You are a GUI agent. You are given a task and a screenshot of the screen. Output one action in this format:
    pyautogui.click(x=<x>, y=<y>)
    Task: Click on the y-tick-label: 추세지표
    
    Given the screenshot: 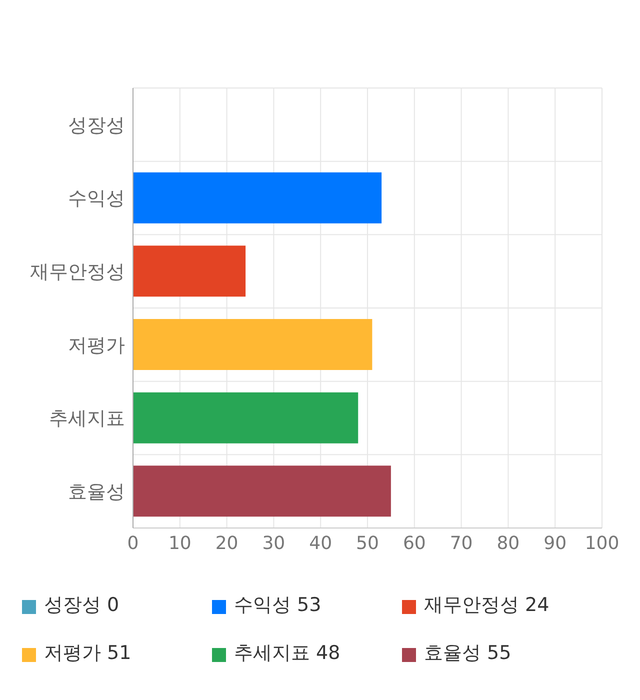 What is the action you would take?
    pyautogui.click(x=87, y=419)
    